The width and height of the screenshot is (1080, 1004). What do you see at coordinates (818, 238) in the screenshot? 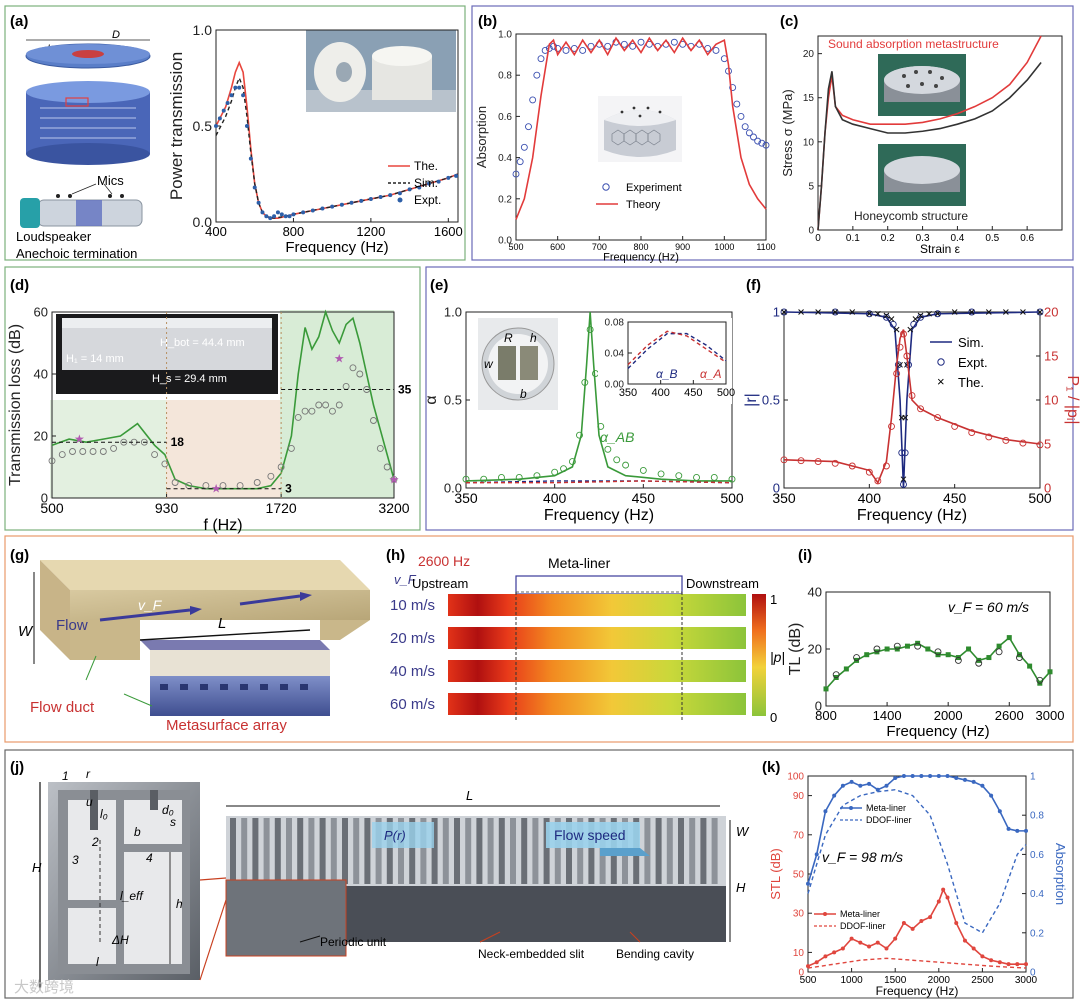
I see `x-tick-label: 0` at bounding box center [818, 238].